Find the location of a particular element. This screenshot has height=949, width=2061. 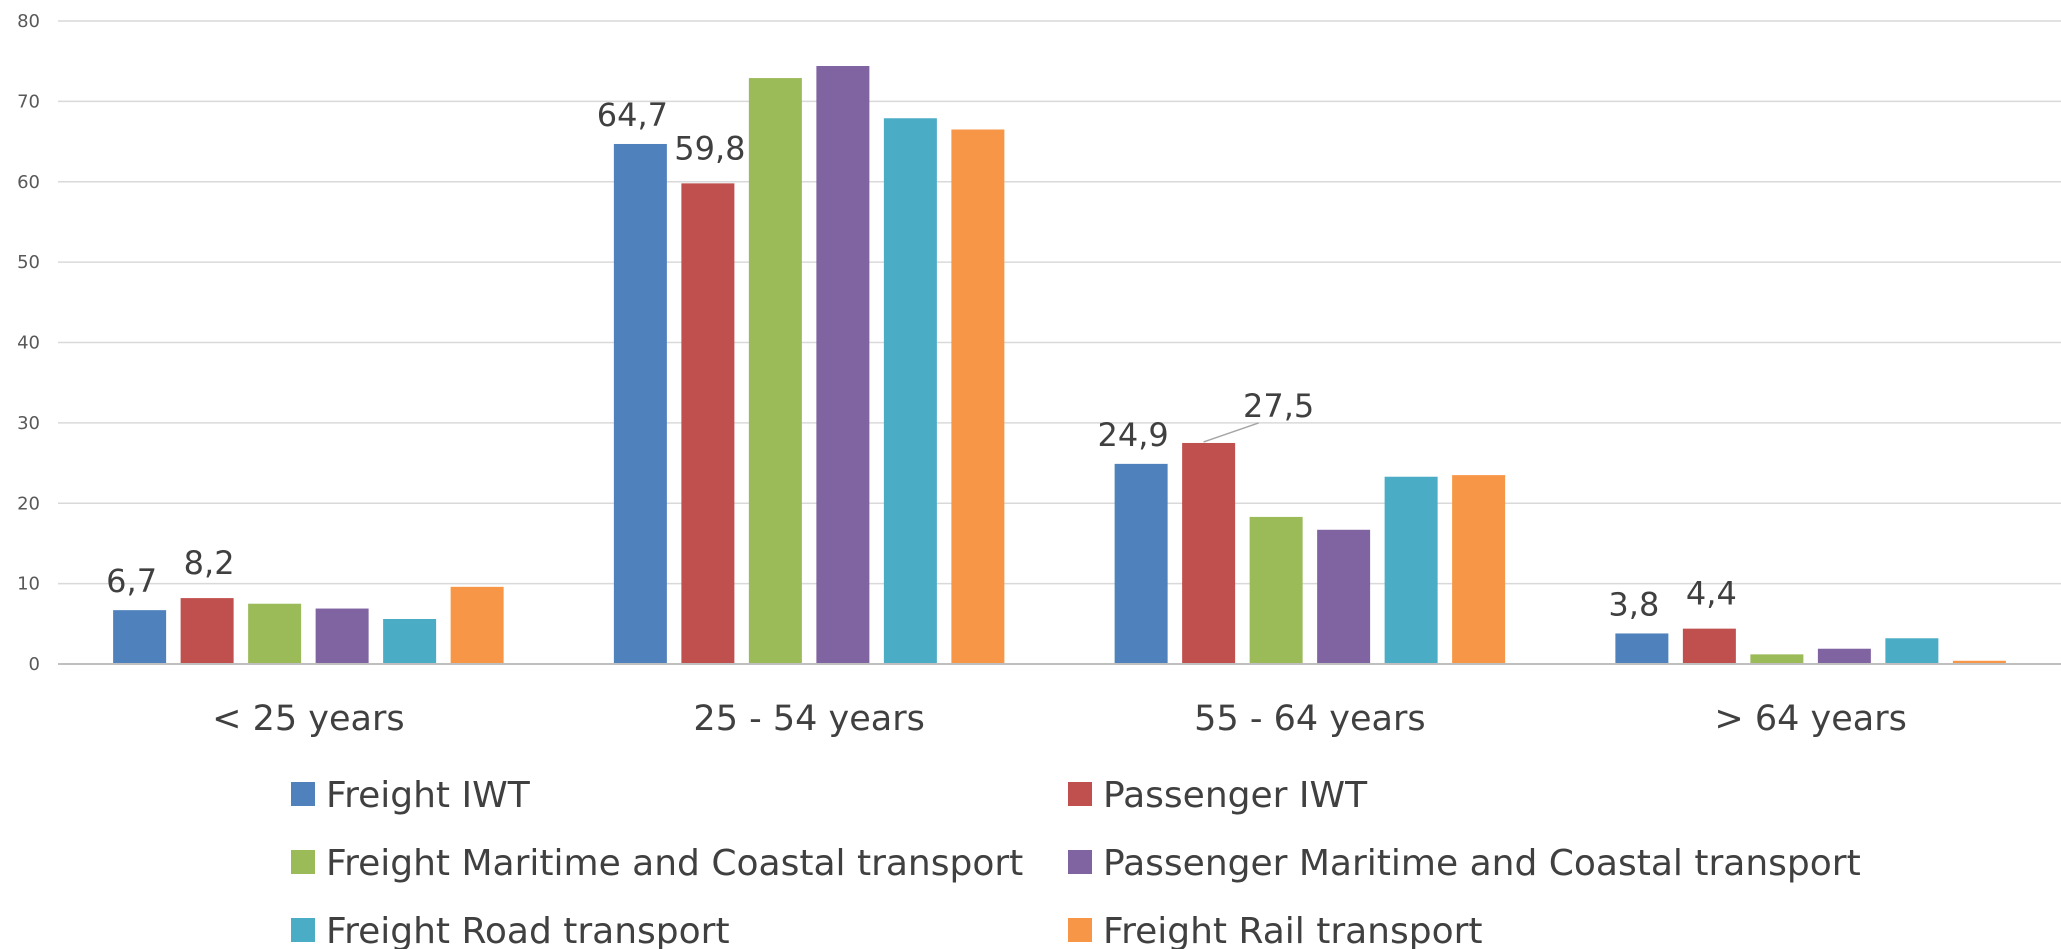

bar-passenger-maritime-and-coastal-transport-55-64-years is located at coordinates (1344, 596).